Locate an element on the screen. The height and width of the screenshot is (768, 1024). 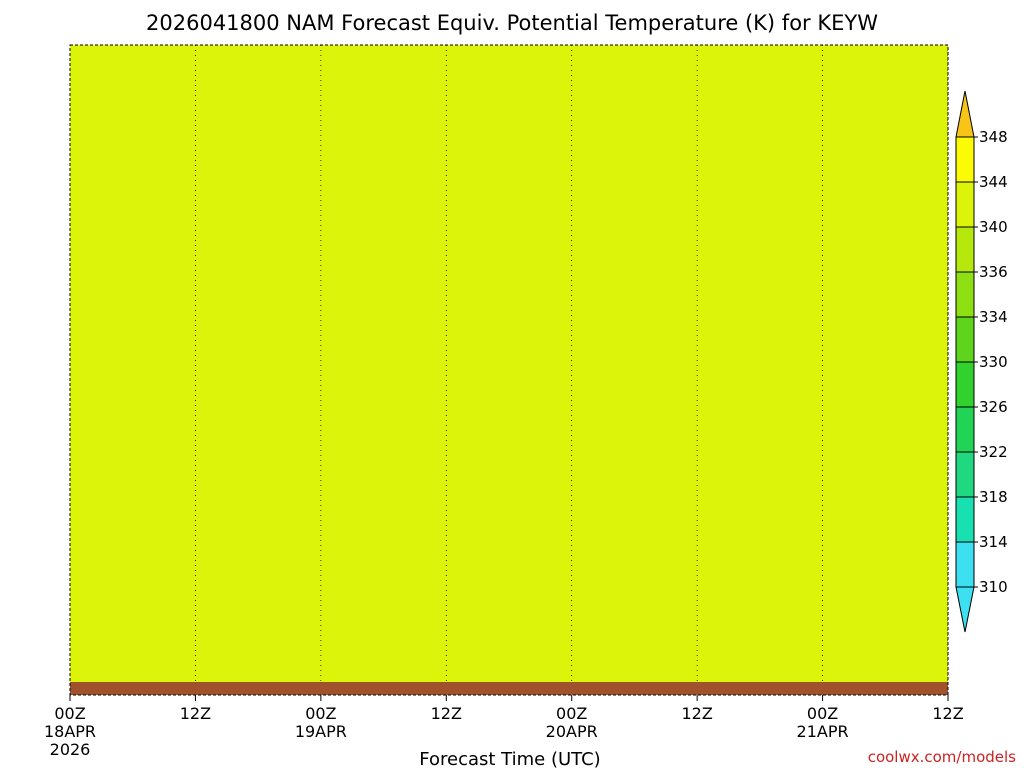
colorbar-label: 326 is located at coordinates (993, 407).